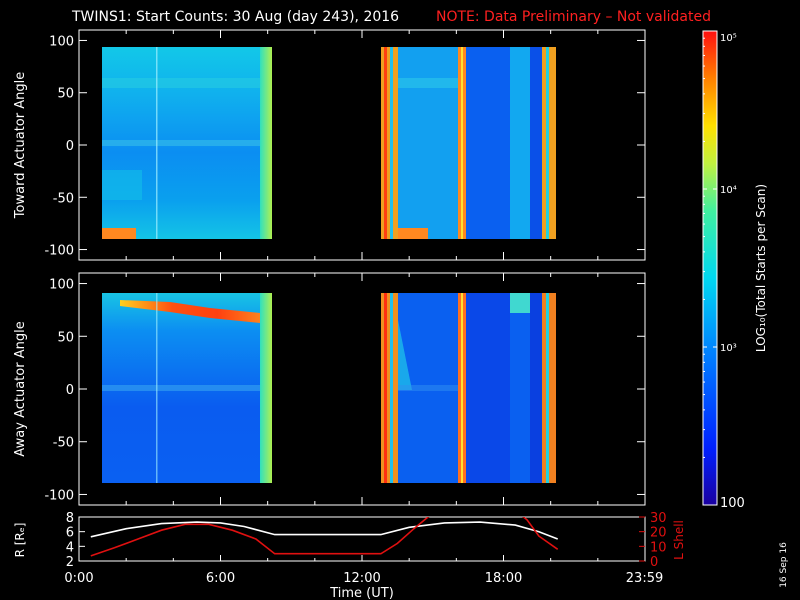 The width and height of the screenshot is (800, 600). Describe the element at coordinates (61, 285) in the screenshot. I see `away-ytick-label: 100` at that location.